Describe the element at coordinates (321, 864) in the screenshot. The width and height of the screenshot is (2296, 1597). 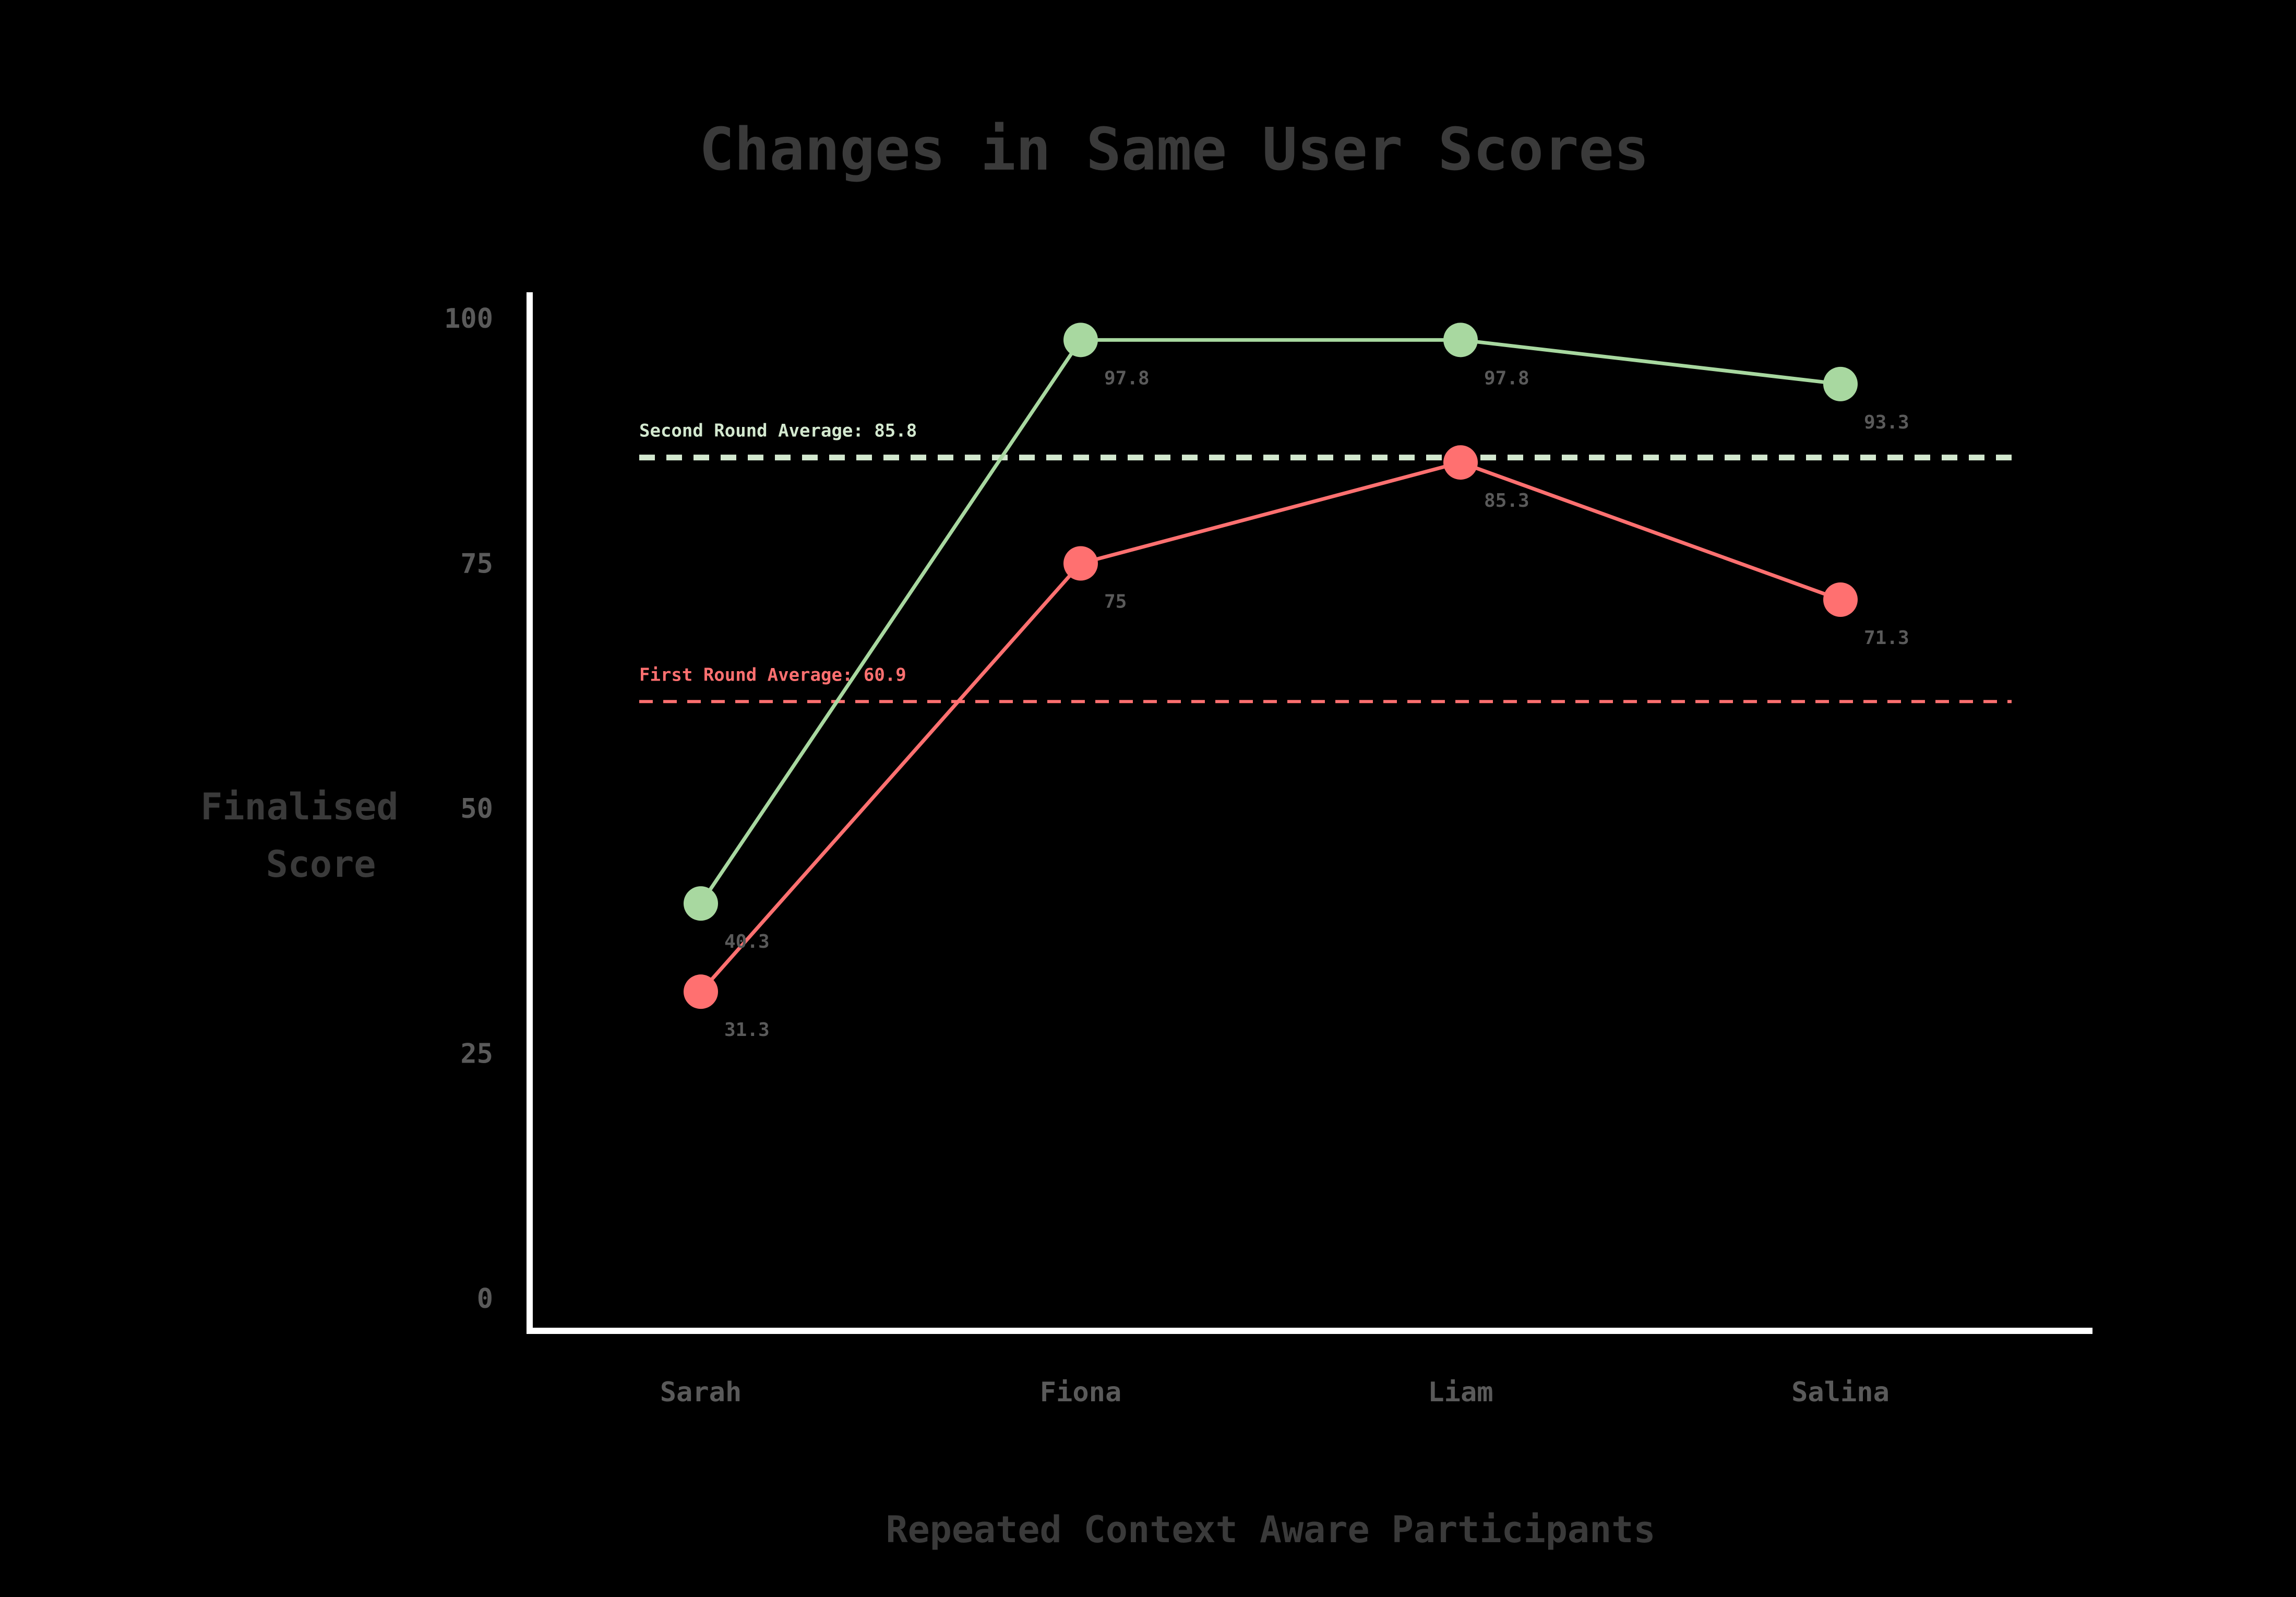
I see `y-axis-label-line-2: Score` at that location.